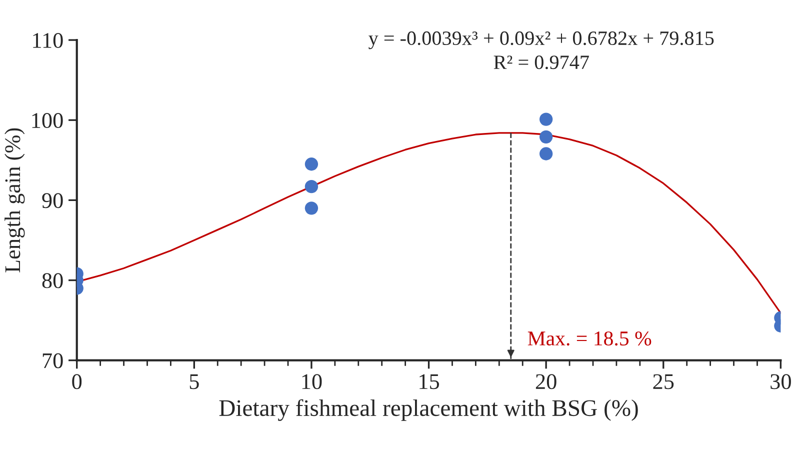 This screenshot has height=471, width=809. Describe the element at coordinates (194, 382) in the screenshot. I see `x-tick-label: 5` at that location.